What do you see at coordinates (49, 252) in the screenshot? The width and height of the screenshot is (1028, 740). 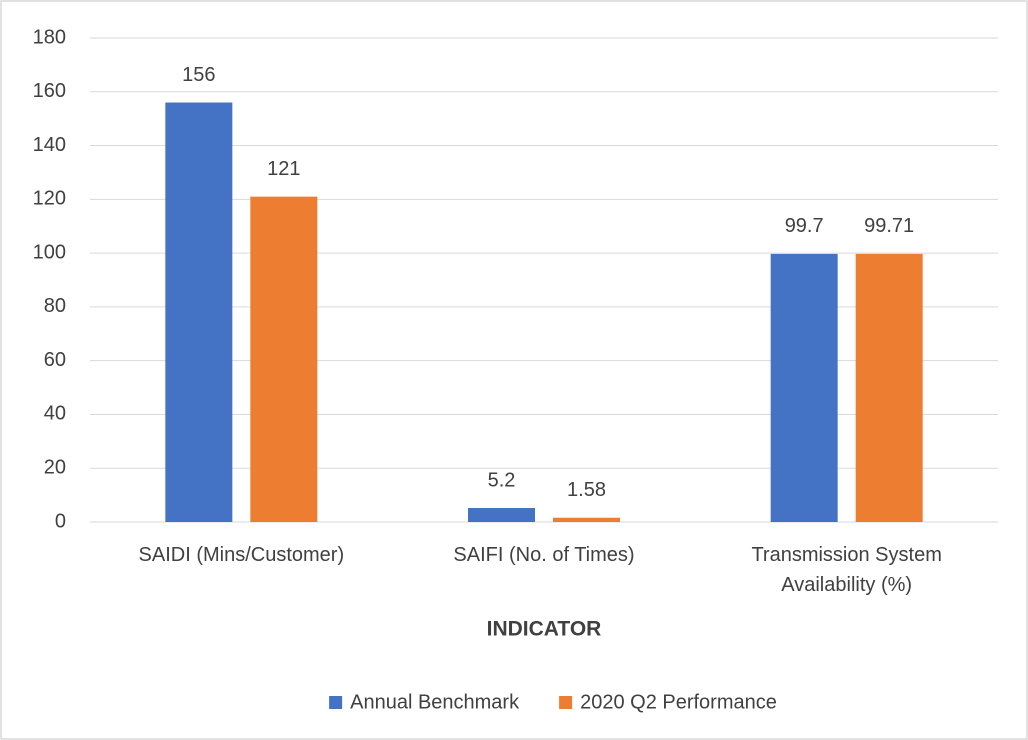 I see `y-tick-label: 100` at bounding box center [49, 252].